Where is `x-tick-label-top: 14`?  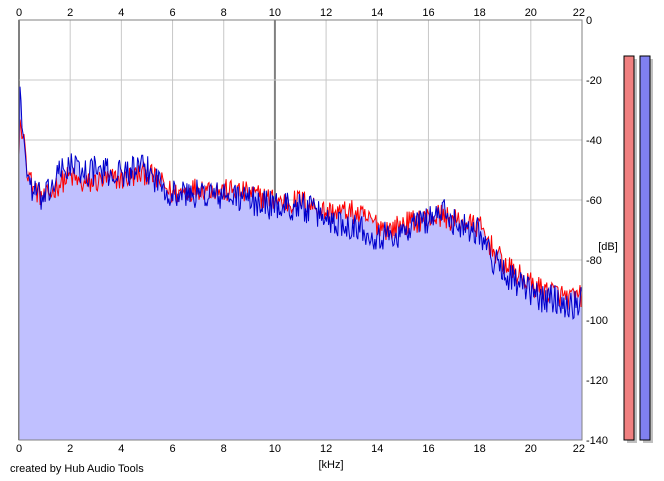
x-tick-label-top: 14 is located at coordinates (377, 13).